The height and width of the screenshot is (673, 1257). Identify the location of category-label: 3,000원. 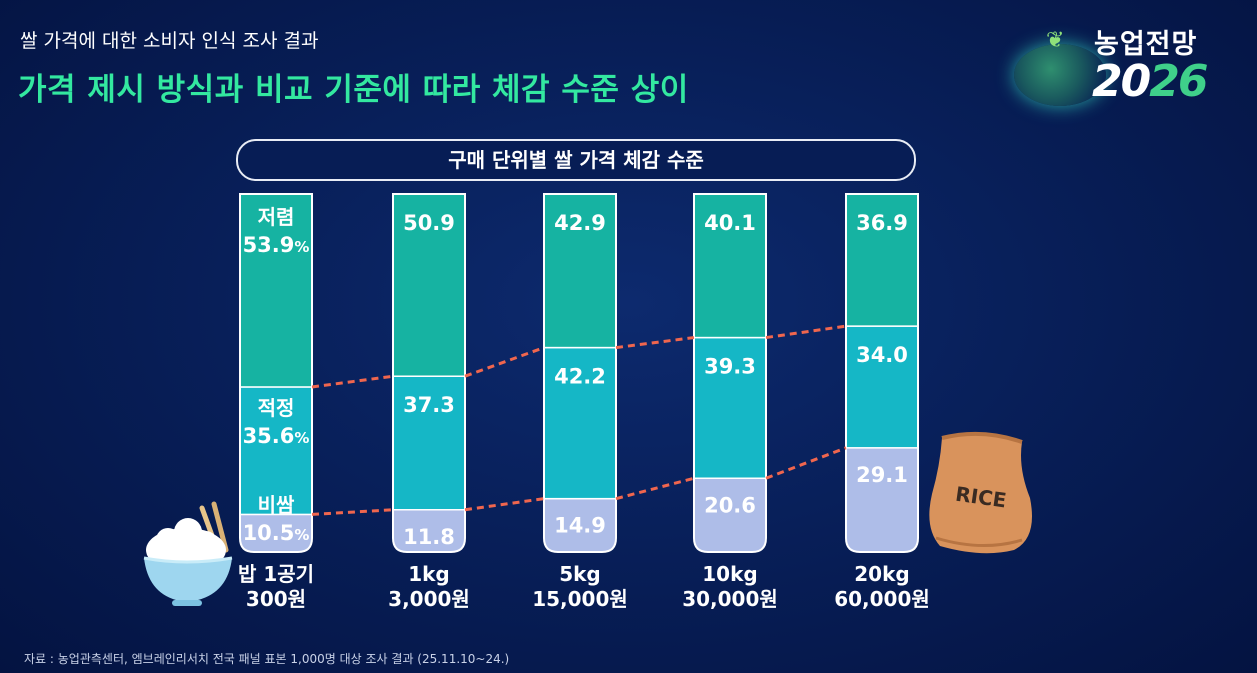
(429, 599).